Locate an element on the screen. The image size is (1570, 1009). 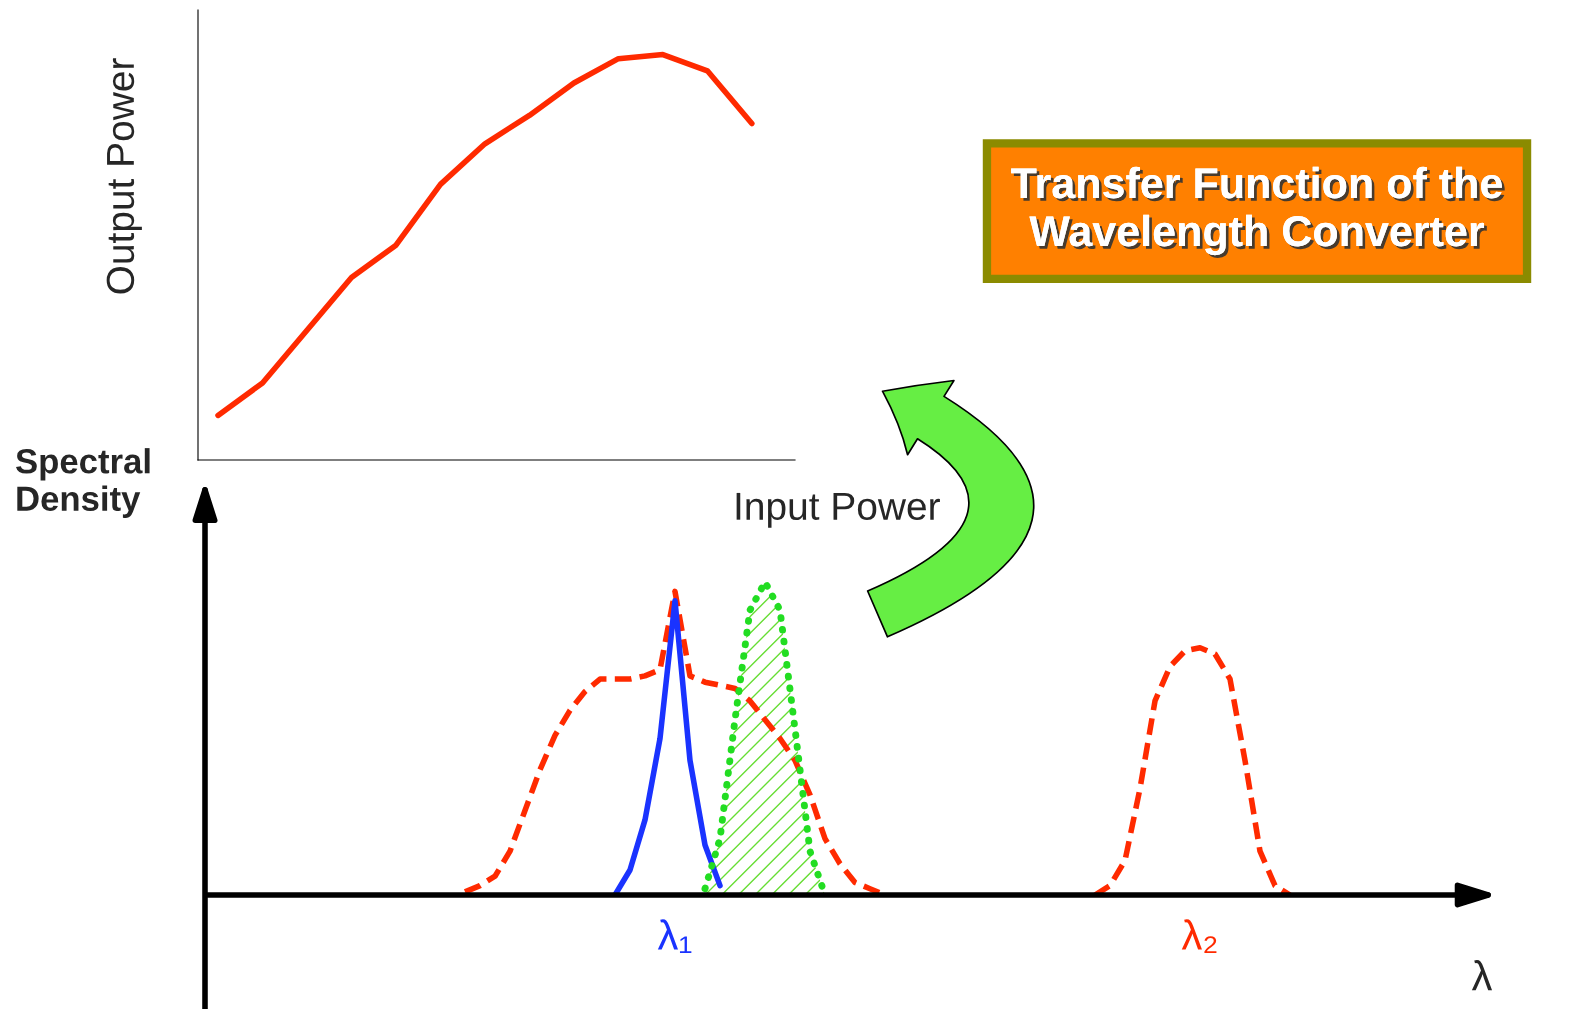
x-axis-title: Input Power is located at coordinates (838, 510).